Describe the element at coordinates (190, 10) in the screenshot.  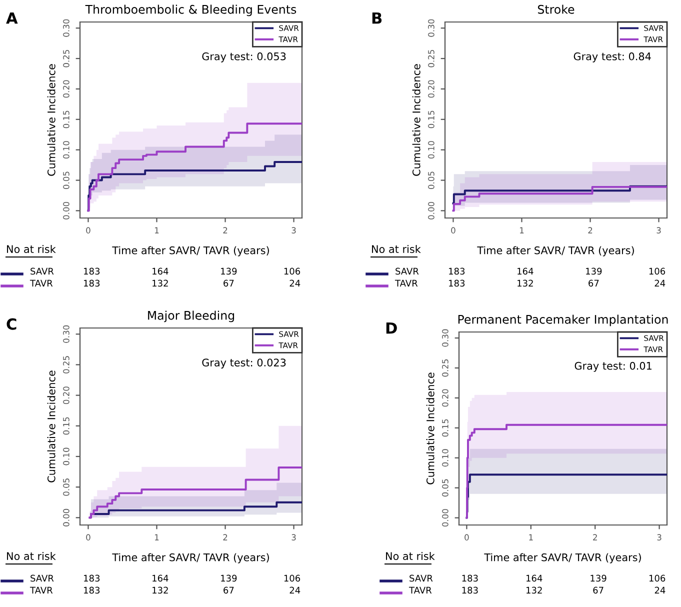
I see `chart-title: Thromboembolic & Bleeding Events` at that location.